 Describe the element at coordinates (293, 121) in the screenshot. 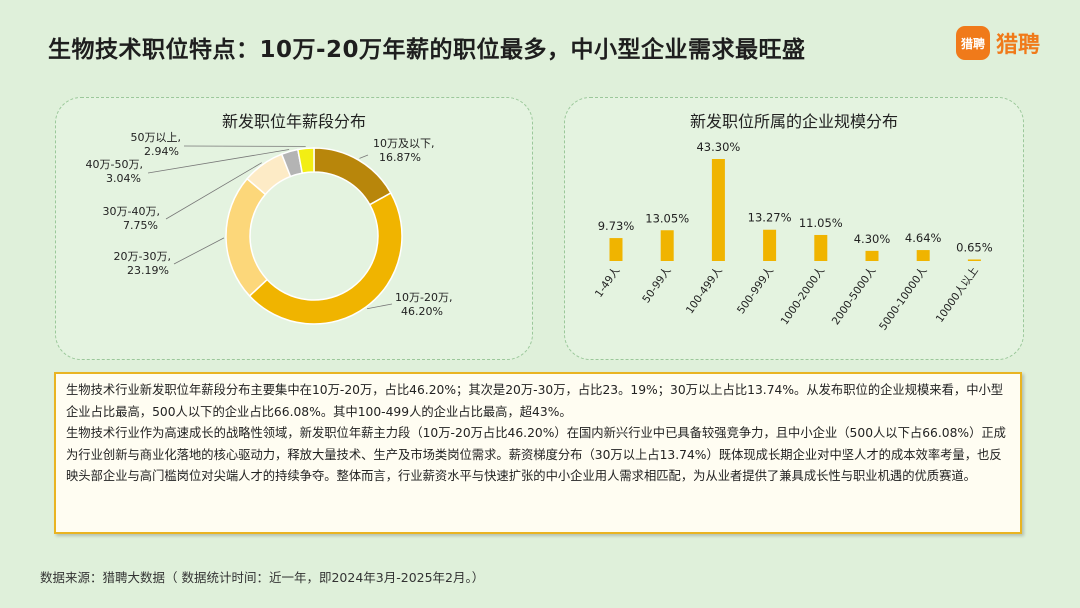

I see `salary-chart-title: 新发职位年薪段分布` at that location.